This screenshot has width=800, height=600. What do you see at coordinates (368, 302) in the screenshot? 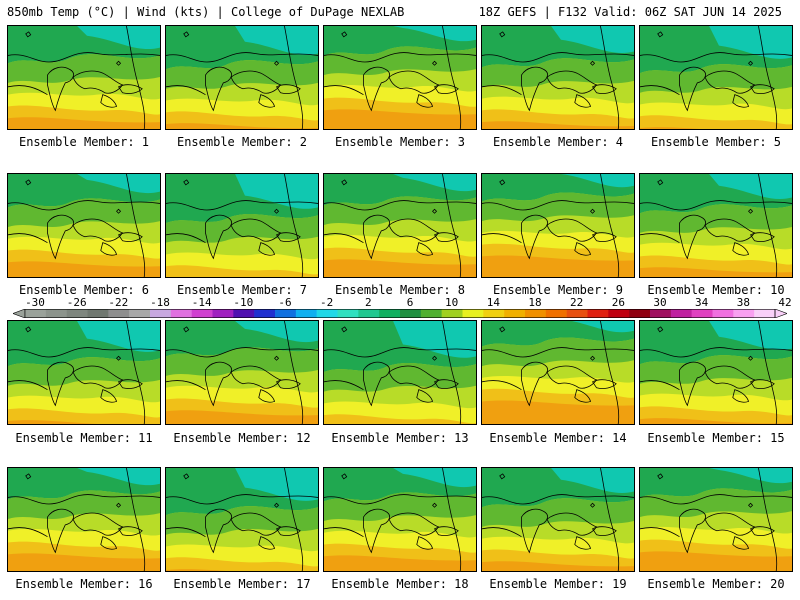
I see `colorbar-label-8: 2` at bounding box center [368, 302].